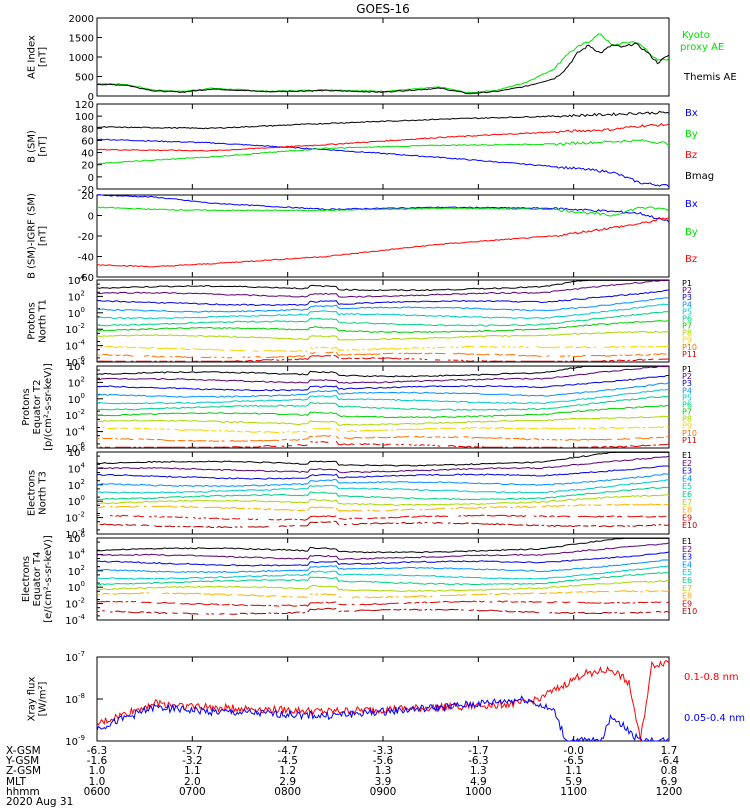  What do you see at coordinates (689, 433) in the screenshot?
I see `channel-label-p10: P10` at bounding box center [689, 433].